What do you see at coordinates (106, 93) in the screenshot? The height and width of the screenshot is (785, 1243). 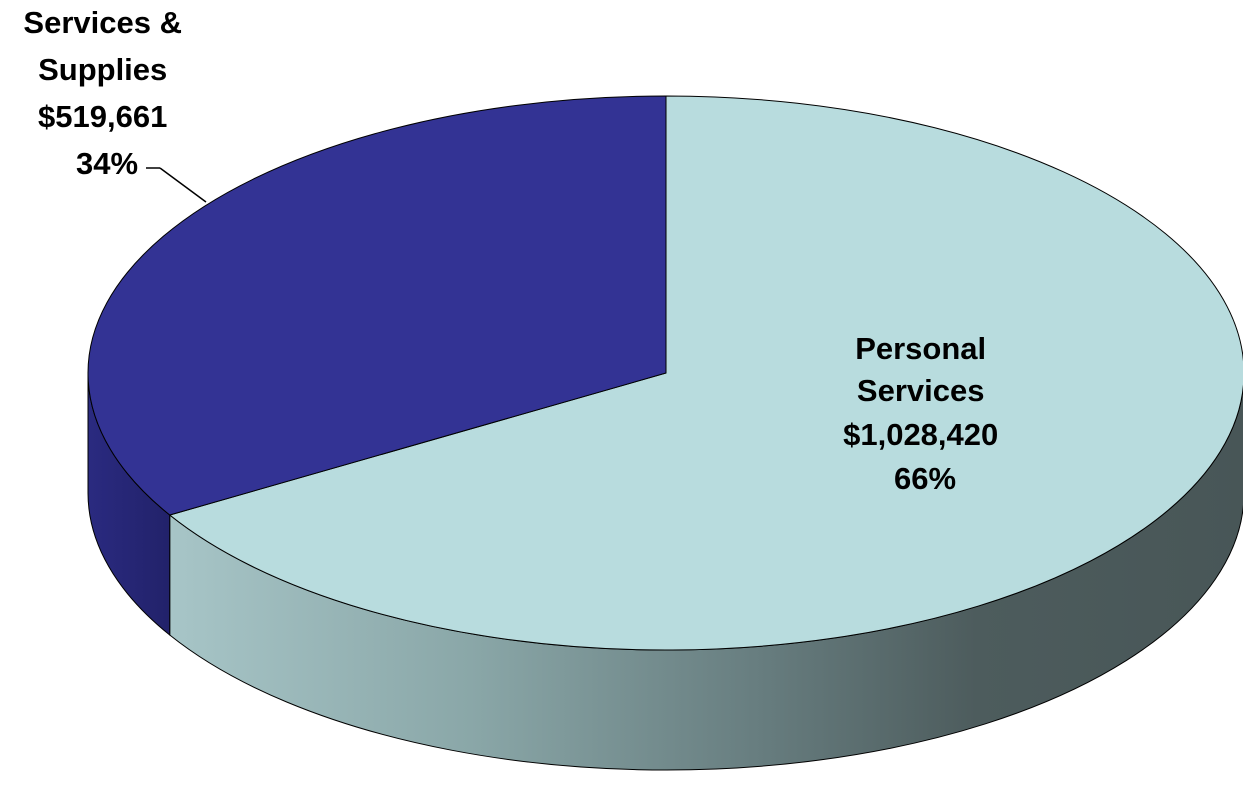 I see `slice-label-services-supplies: Services & Supplies $519,661 34%` at bounding box center [106, 93].